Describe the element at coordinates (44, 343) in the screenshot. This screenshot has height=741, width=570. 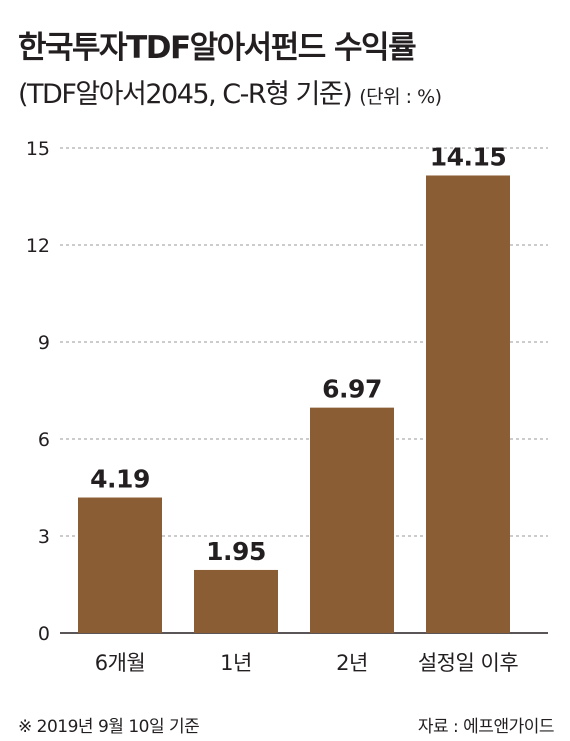
I see `y-tick-label: 9` at that location.